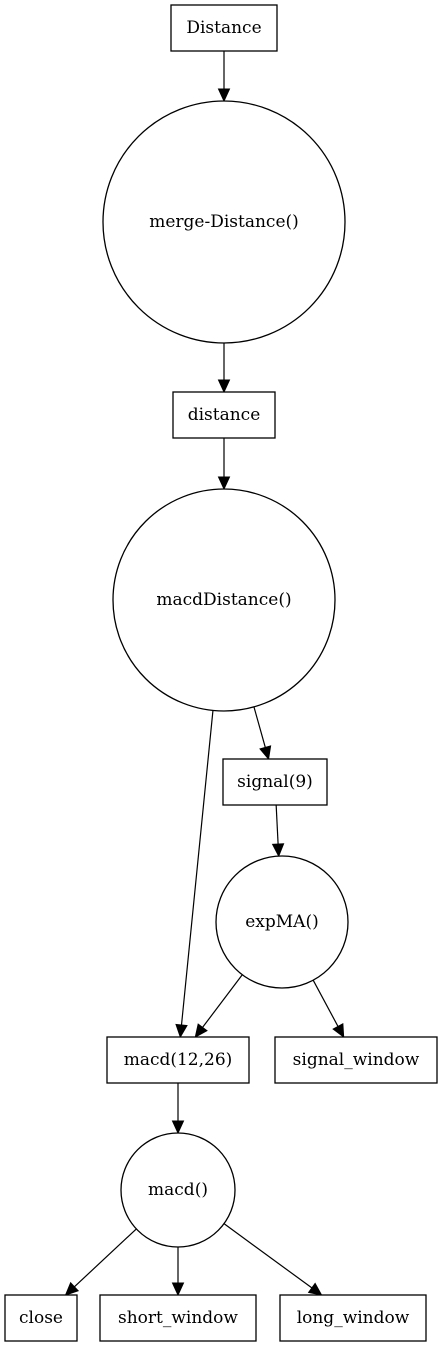 The image size is (443, 1349). I want to click on node-label: signal_window, so click(356, 1060).